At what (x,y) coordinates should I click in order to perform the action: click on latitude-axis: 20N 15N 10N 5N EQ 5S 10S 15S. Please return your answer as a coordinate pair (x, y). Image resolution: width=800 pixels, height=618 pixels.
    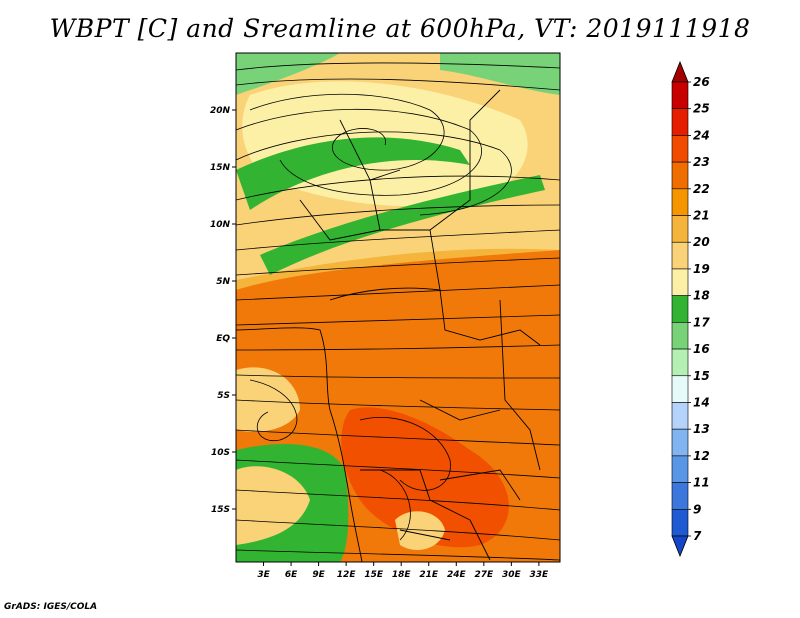
    Looking at the image, I should click on (223, 310).